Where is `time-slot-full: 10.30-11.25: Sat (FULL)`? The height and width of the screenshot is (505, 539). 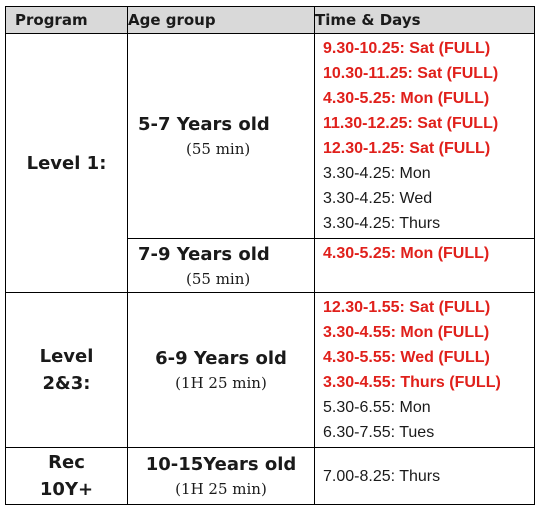 time-slot-full: 10.30-11.25: Sat (FULL) is located at coordinates (411, 73).